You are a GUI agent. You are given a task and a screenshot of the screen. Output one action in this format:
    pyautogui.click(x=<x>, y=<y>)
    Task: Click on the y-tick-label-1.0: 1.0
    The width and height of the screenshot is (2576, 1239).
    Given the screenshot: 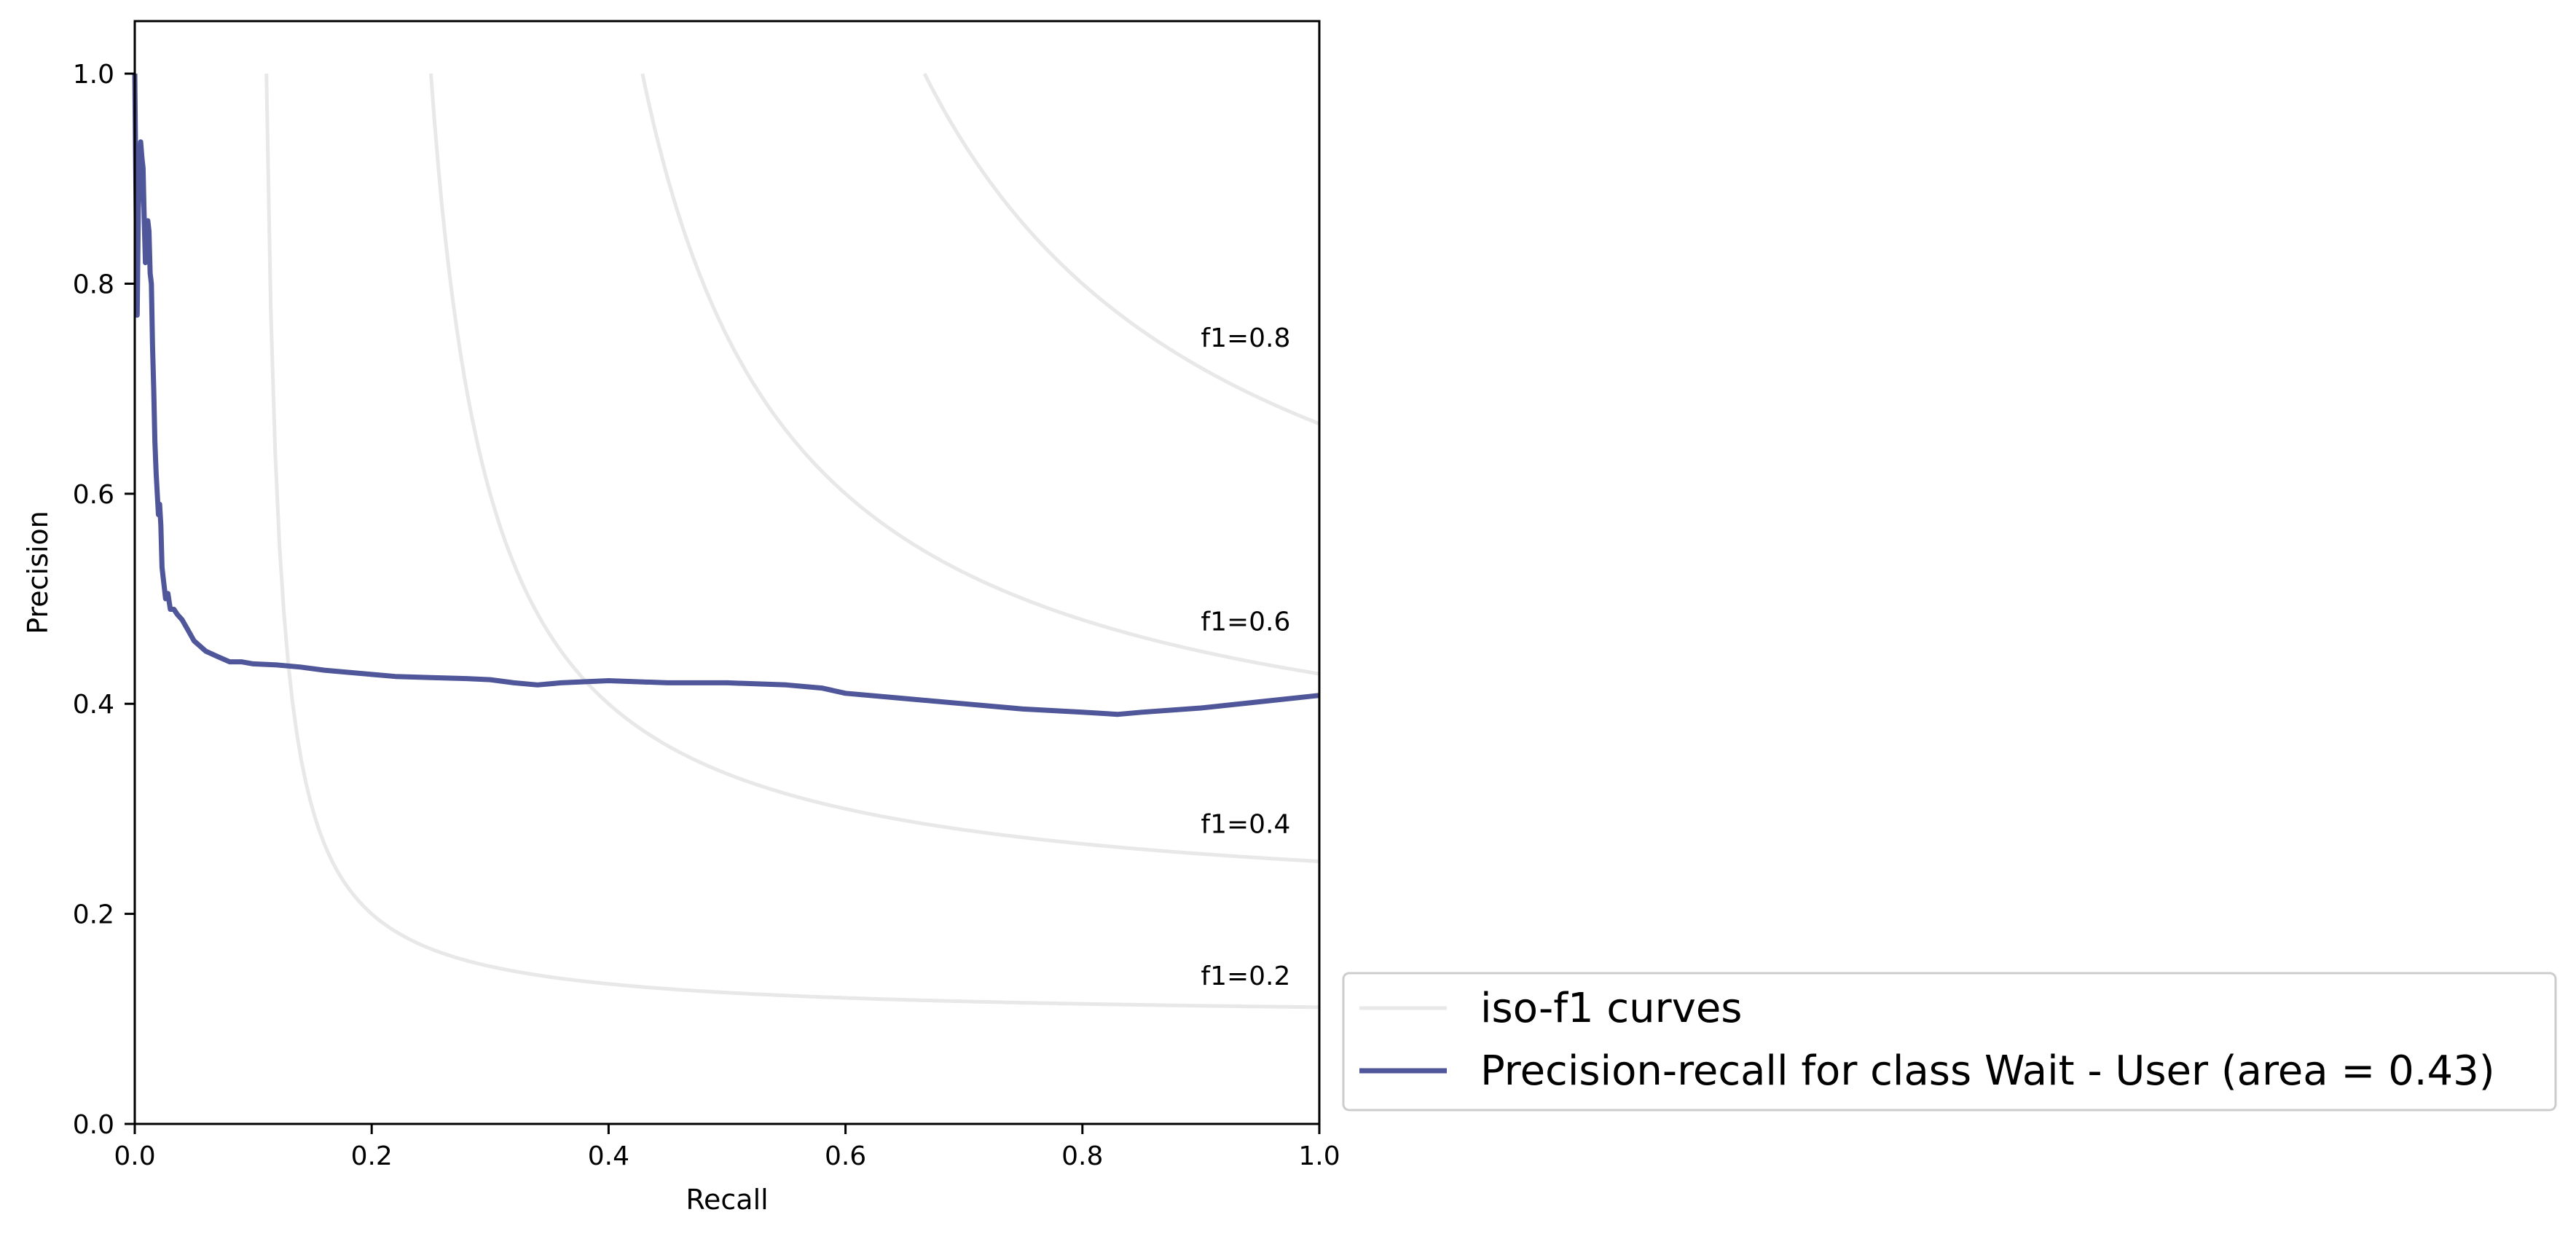 What is the action you would take?
    pyautogui.click(x=93, y=75)
    